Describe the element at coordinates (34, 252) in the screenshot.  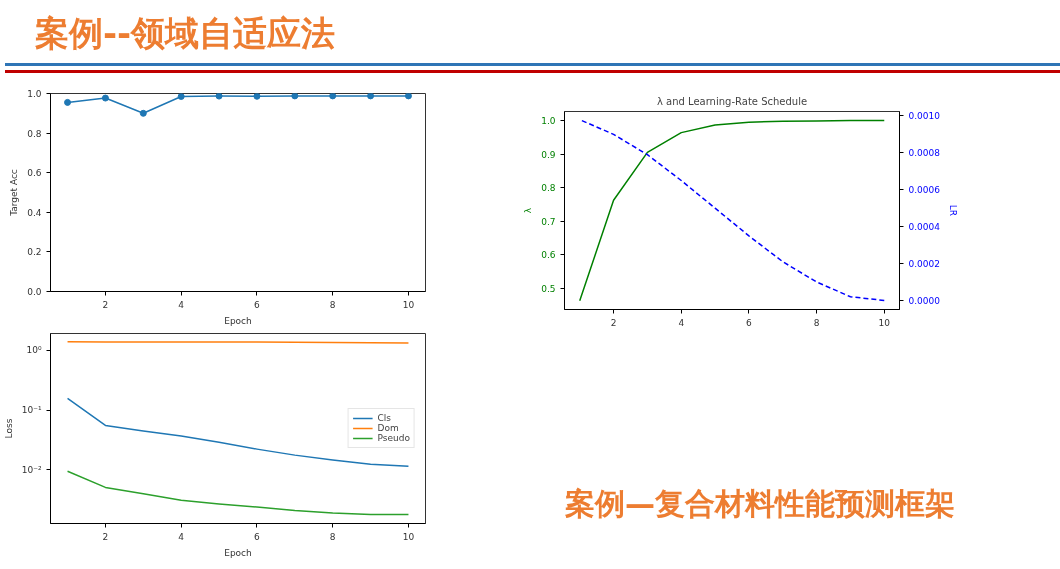
I see `y-tick-label: 0.2` at that location.